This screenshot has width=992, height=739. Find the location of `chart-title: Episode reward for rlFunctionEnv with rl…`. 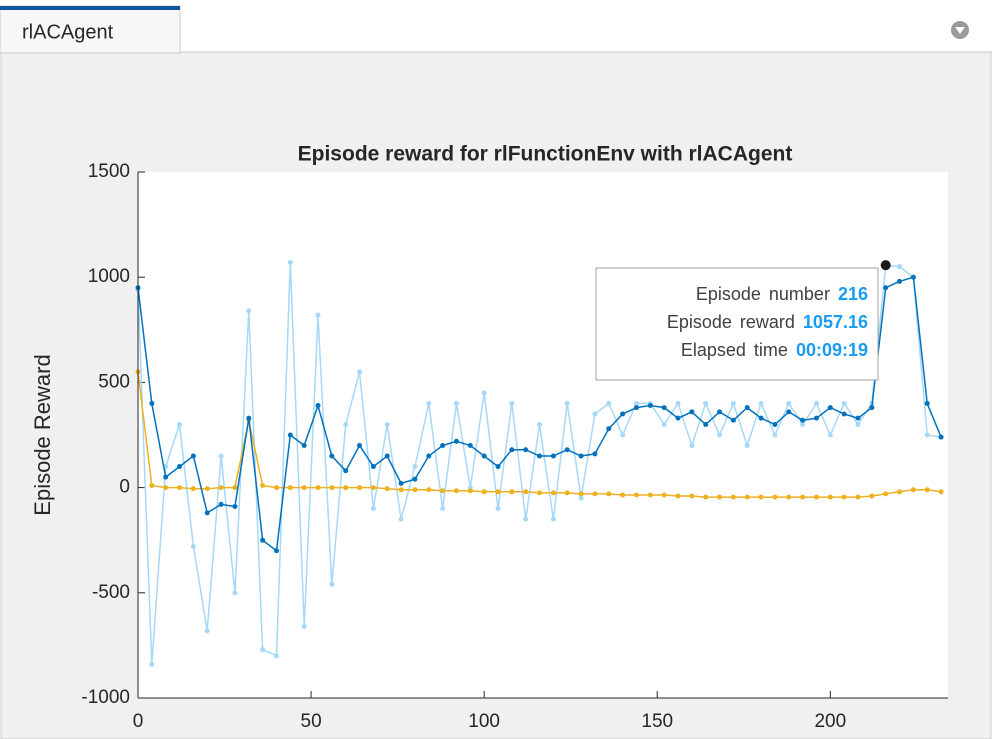

chart-title: Episode reward for rlFunctionEnv with rl… is located at coordinates (545, 154).